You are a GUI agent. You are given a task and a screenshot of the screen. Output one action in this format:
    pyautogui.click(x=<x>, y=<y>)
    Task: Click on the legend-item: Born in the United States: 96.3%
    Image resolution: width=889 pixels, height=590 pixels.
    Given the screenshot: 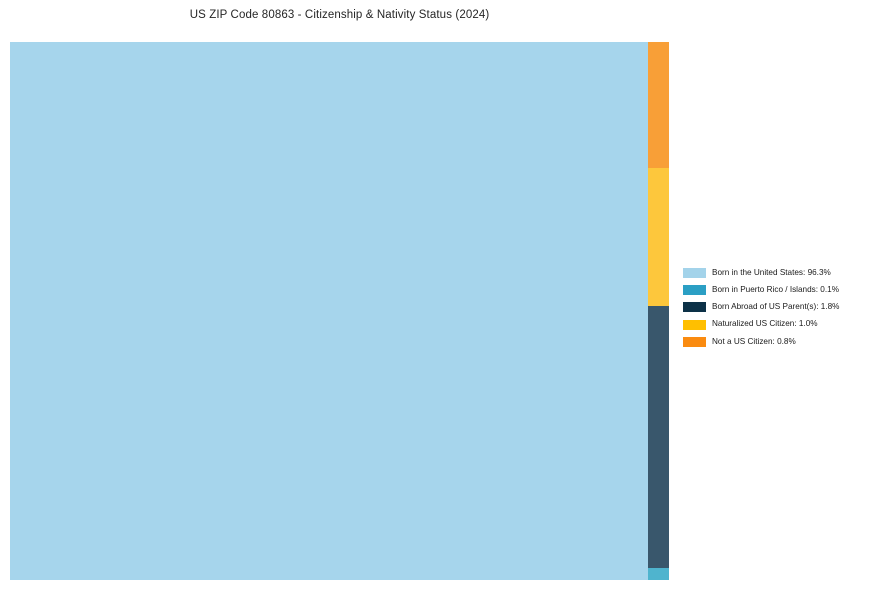 What is the action you would take?
    pyautogui.click(x=783, y=272)
    